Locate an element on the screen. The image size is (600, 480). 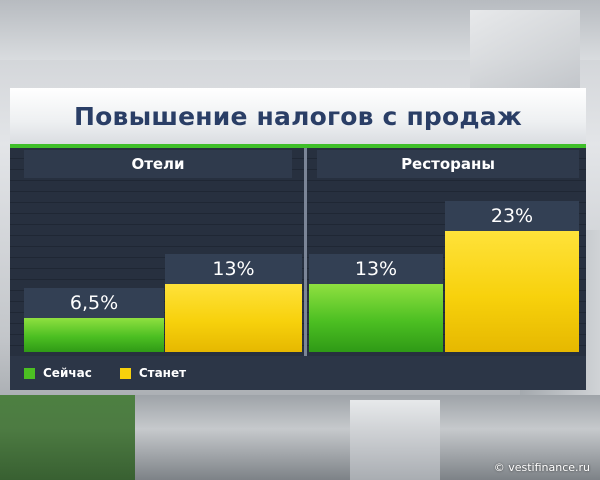
bar-hotels-later is located at coordinates (233, 318).